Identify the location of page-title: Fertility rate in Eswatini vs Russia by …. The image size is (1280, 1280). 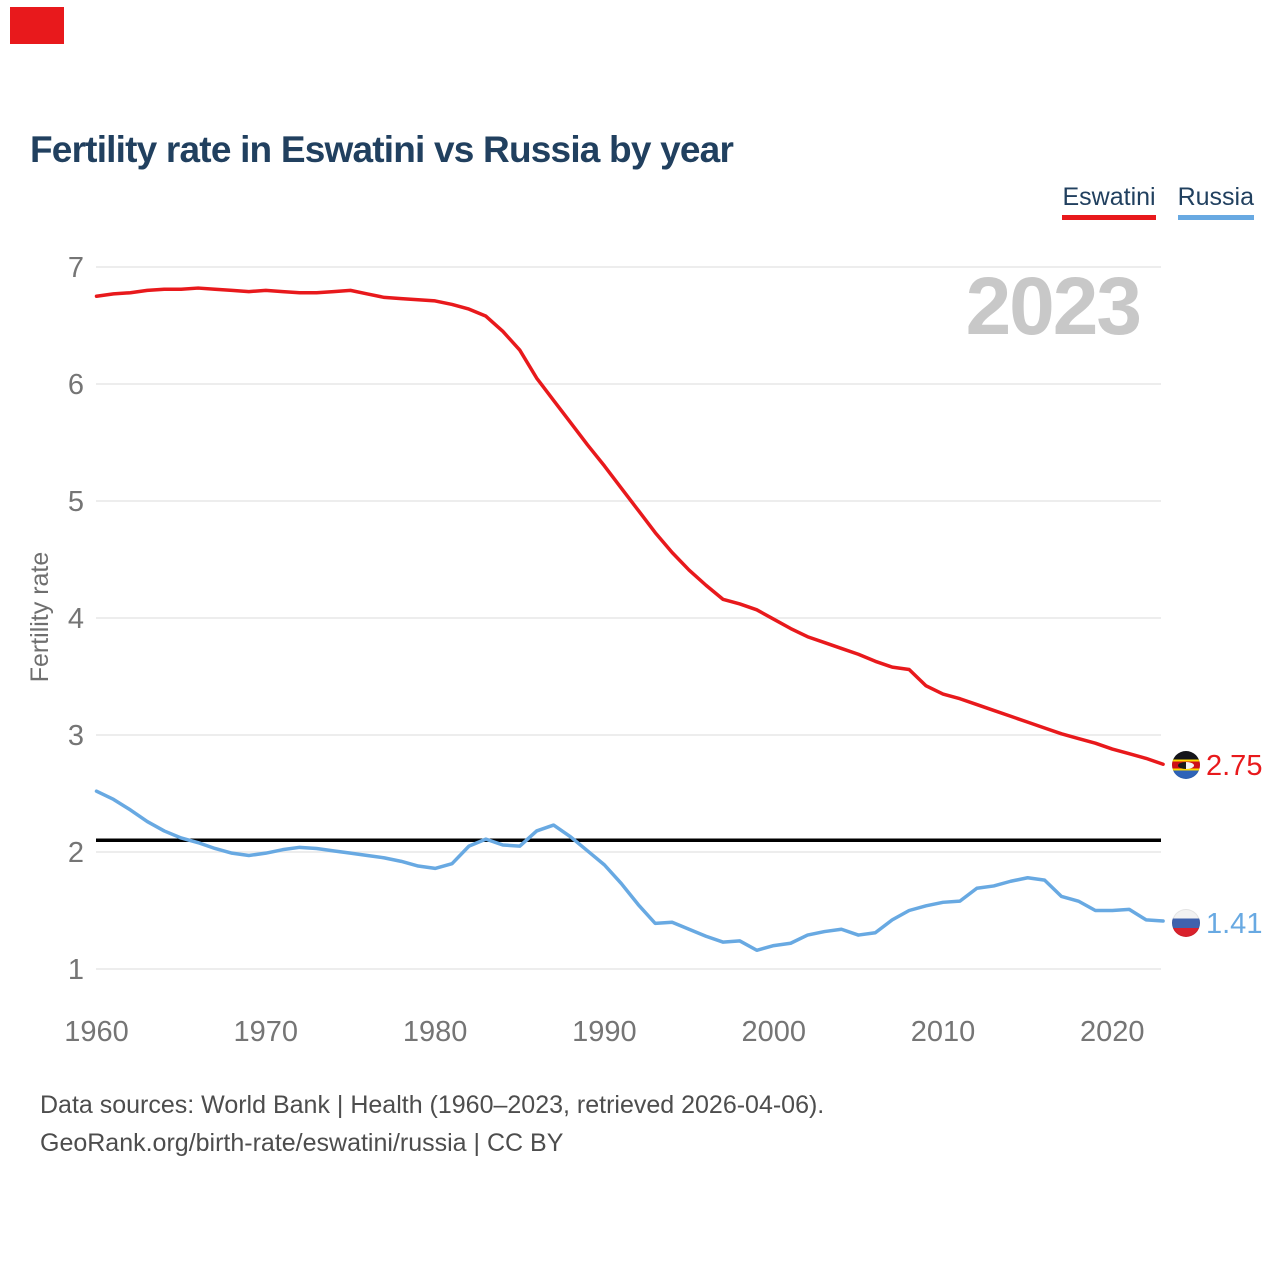
(382, 149).